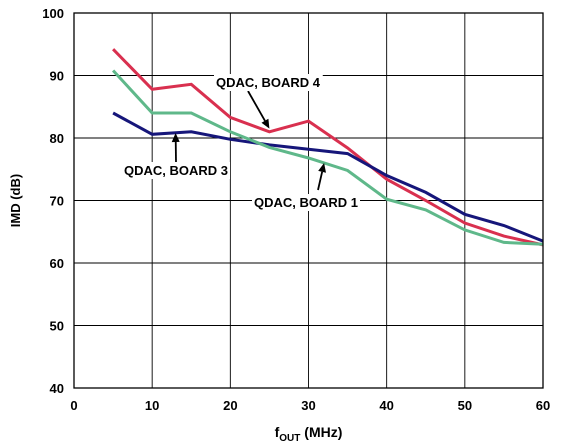  Describe the element at coordinates (152, 405) in the screenshot. I see `x-tick-label-1: 10` at that location.